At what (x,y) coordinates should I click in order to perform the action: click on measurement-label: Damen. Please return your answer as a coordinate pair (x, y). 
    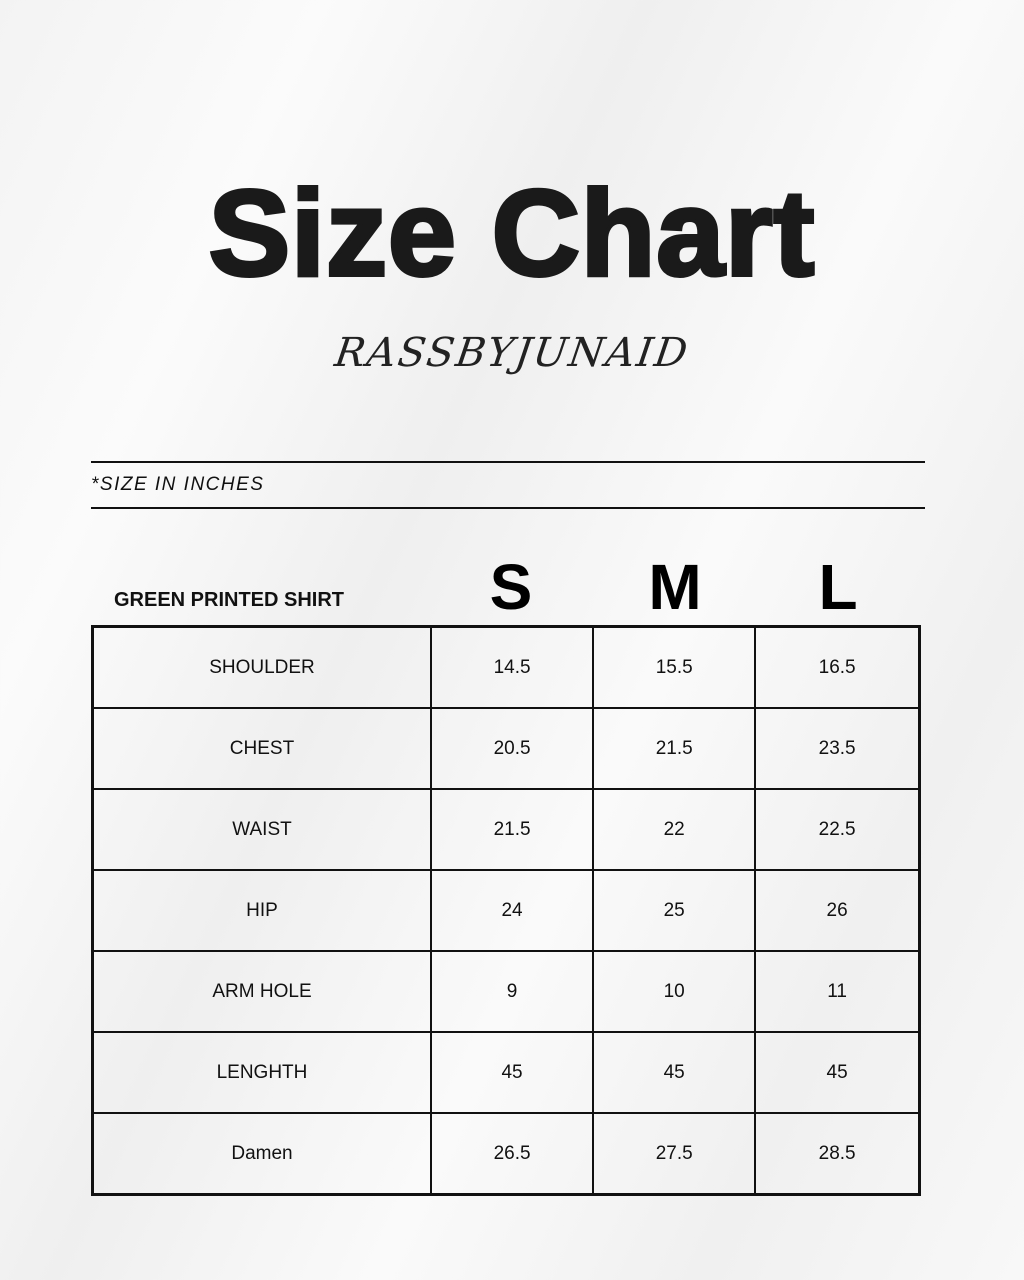
    Looking at the image, I should click on (261, 1154).